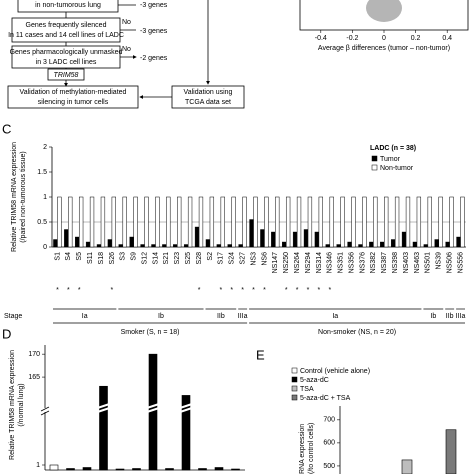 This screenshot has width=474, height=474. Describe the element at coordinates (66, 52) in the screenshot. I see `flow-text: Genes pharmacologically unmasked` at that location.